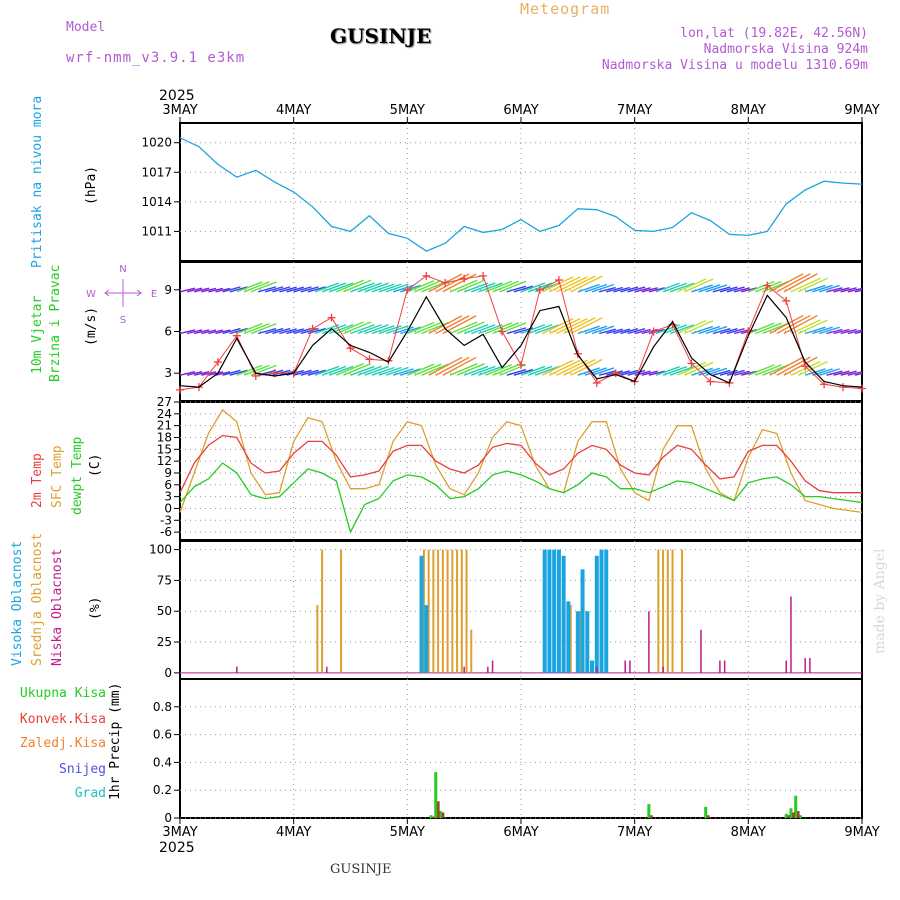 This screenshot has width=900, height=900. What do you see at coordinates (168, 332) in the screenshot?
I see `ytick-label-wind: 6` at bounding box center [168, 332].